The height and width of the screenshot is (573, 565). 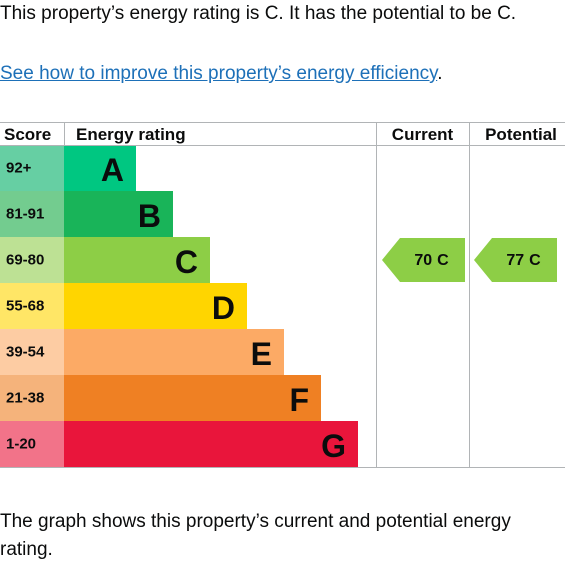 I want to click on column-header: Energy rating, so click(x=131, y=134).